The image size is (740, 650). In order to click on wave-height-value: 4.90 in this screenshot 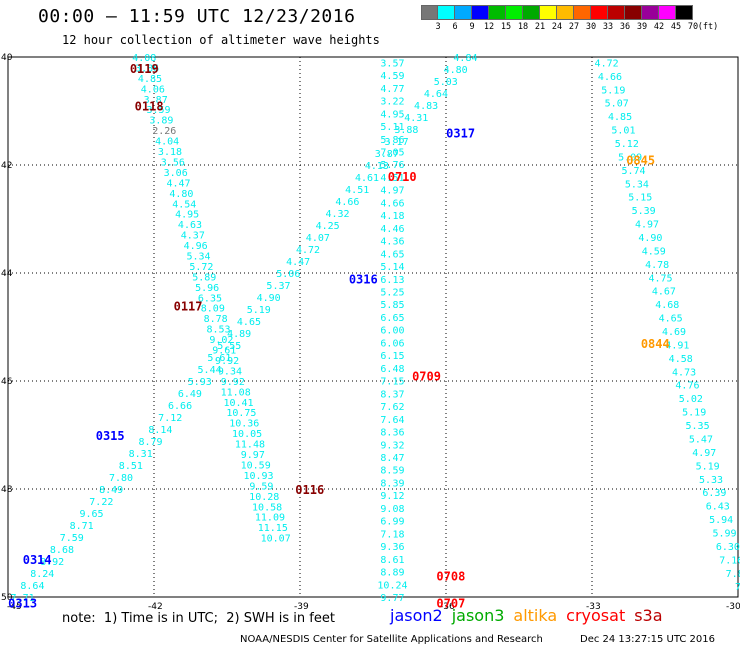, I will do `click(650, 238)`.